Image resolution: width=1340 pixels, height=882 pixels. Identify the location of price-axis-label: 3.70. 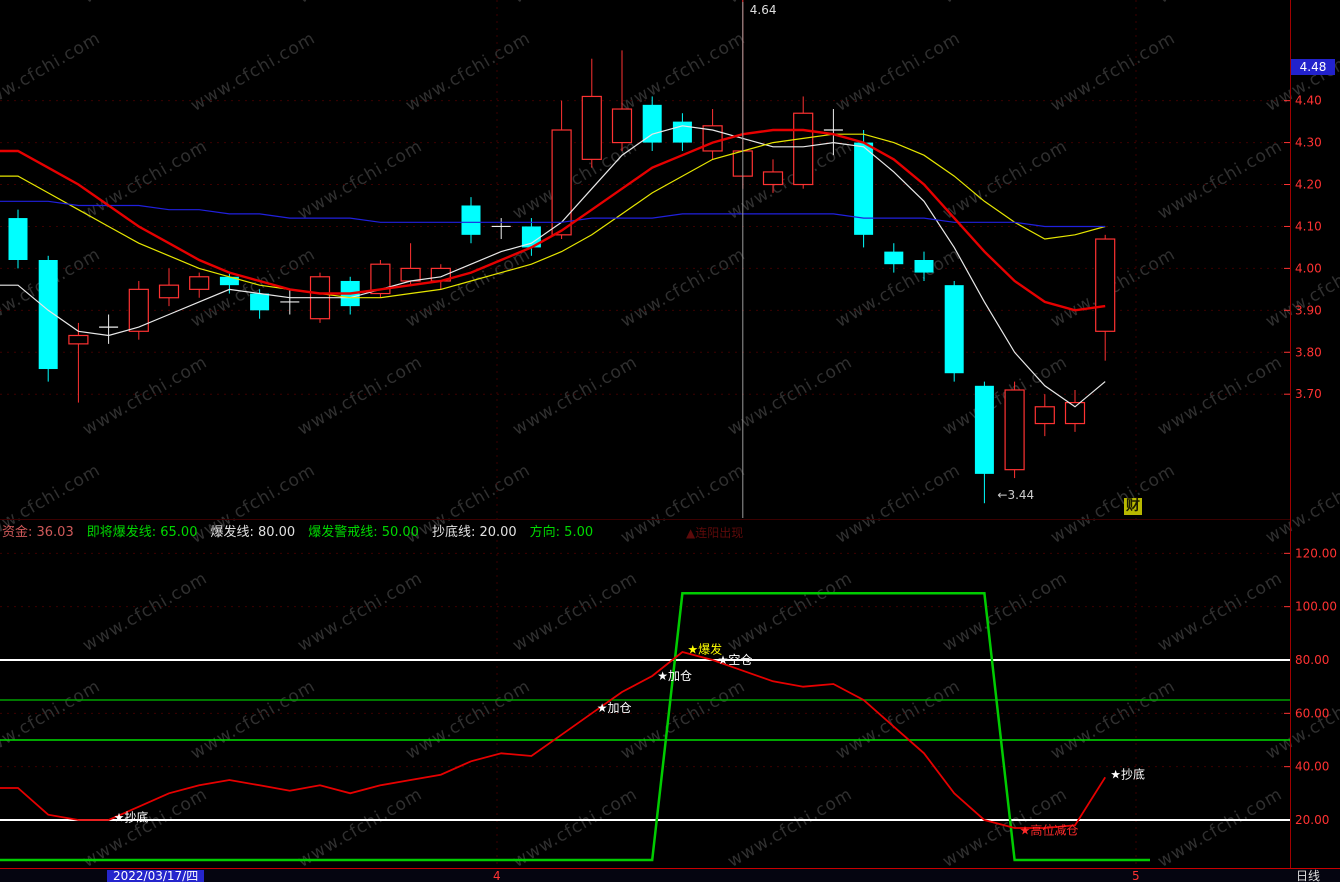
(1308, 394).